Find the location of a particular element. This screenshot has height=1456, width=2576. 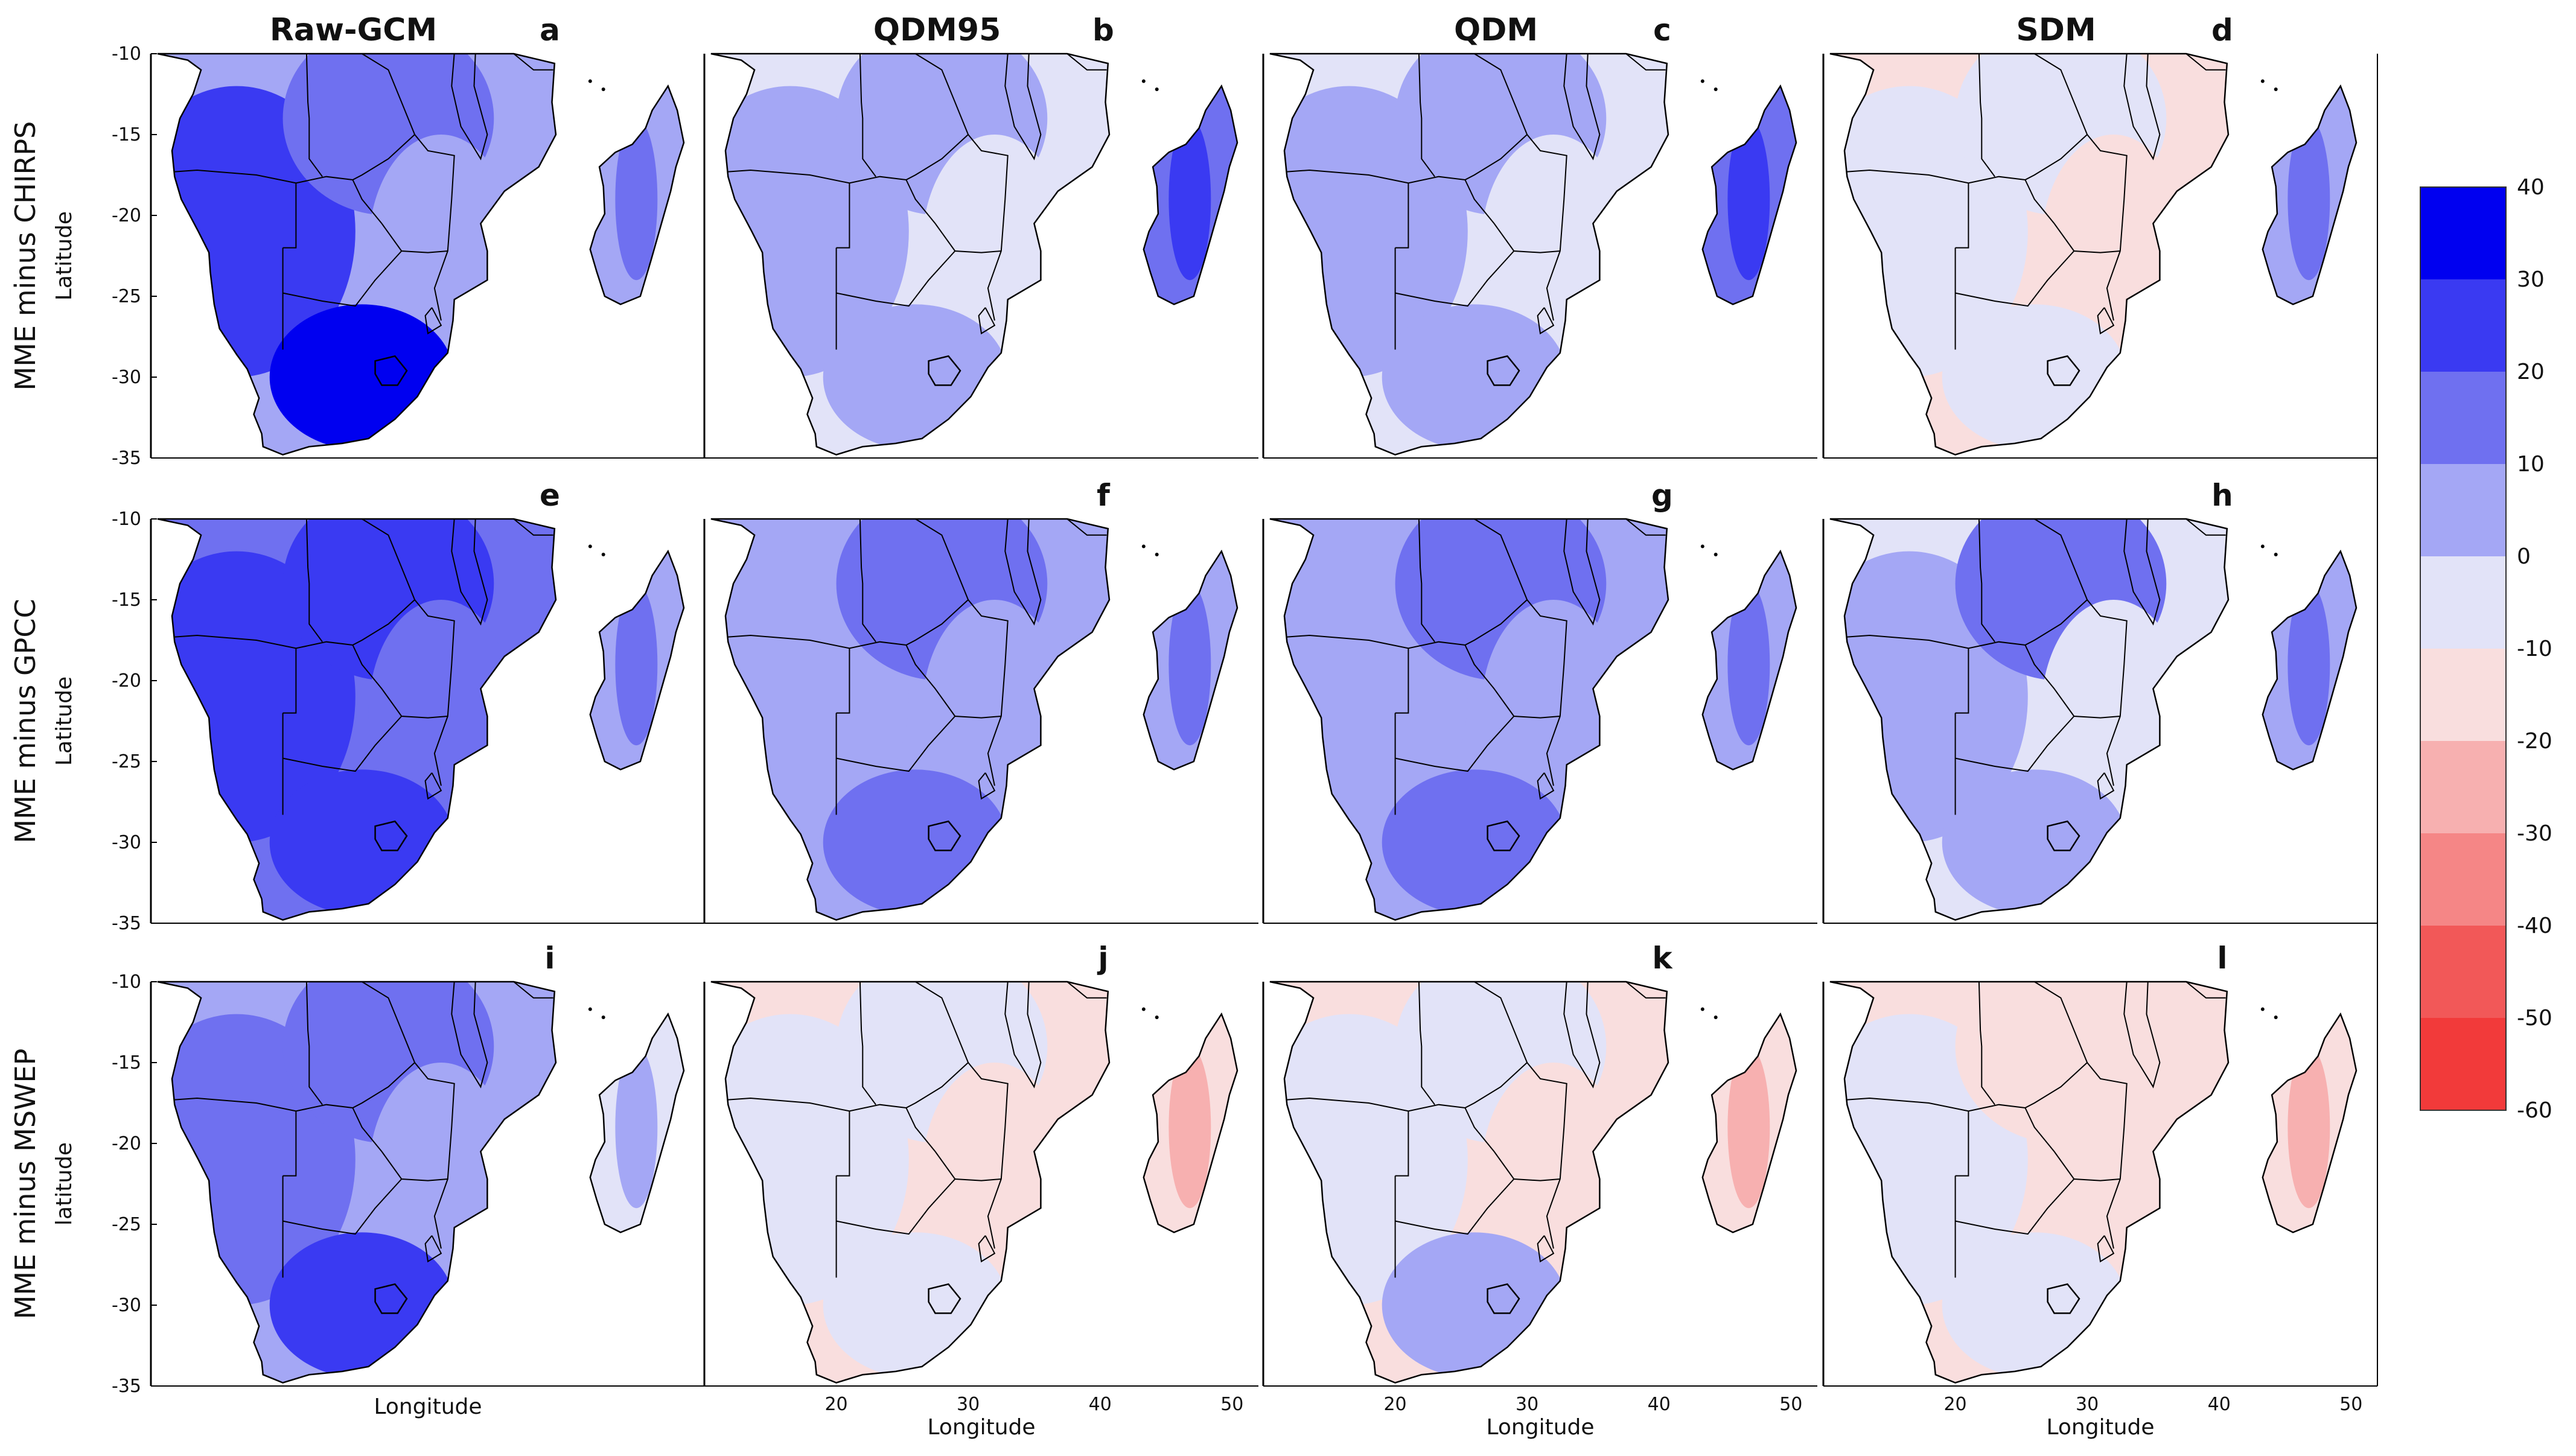

panel-a is located at coordinates (427, 255).